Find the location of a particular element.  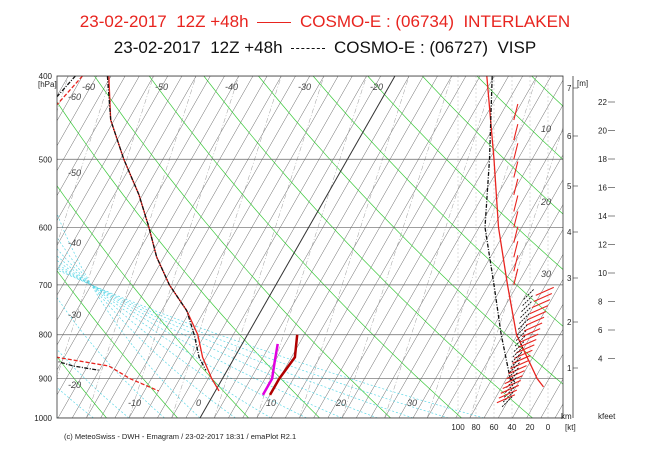

pressure-tick-label: 1000 is located at coordinates (43, 418).